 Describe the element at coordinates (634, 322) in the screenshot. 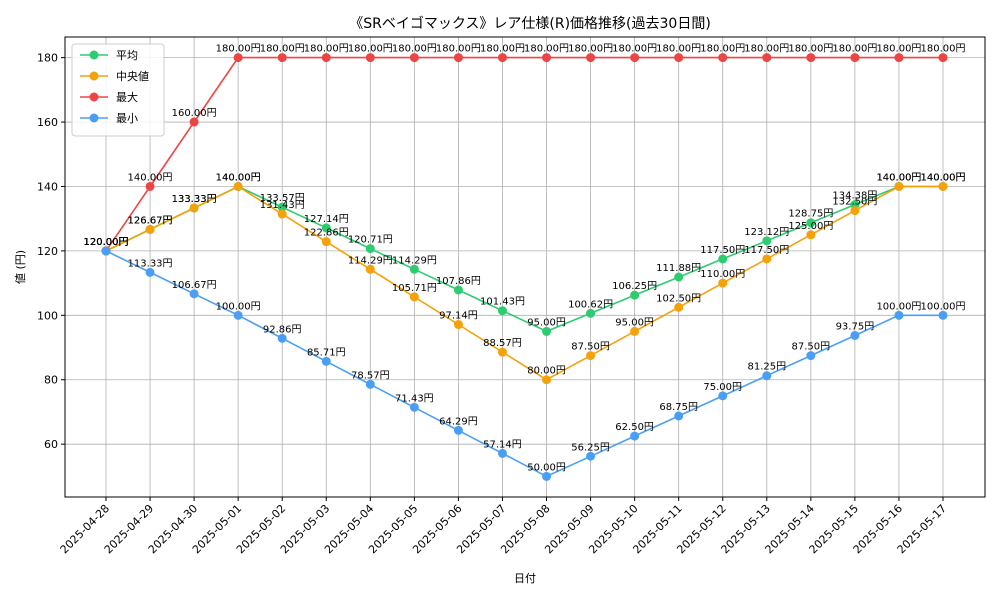

I see `data-label-1: 95.00円` at that location.